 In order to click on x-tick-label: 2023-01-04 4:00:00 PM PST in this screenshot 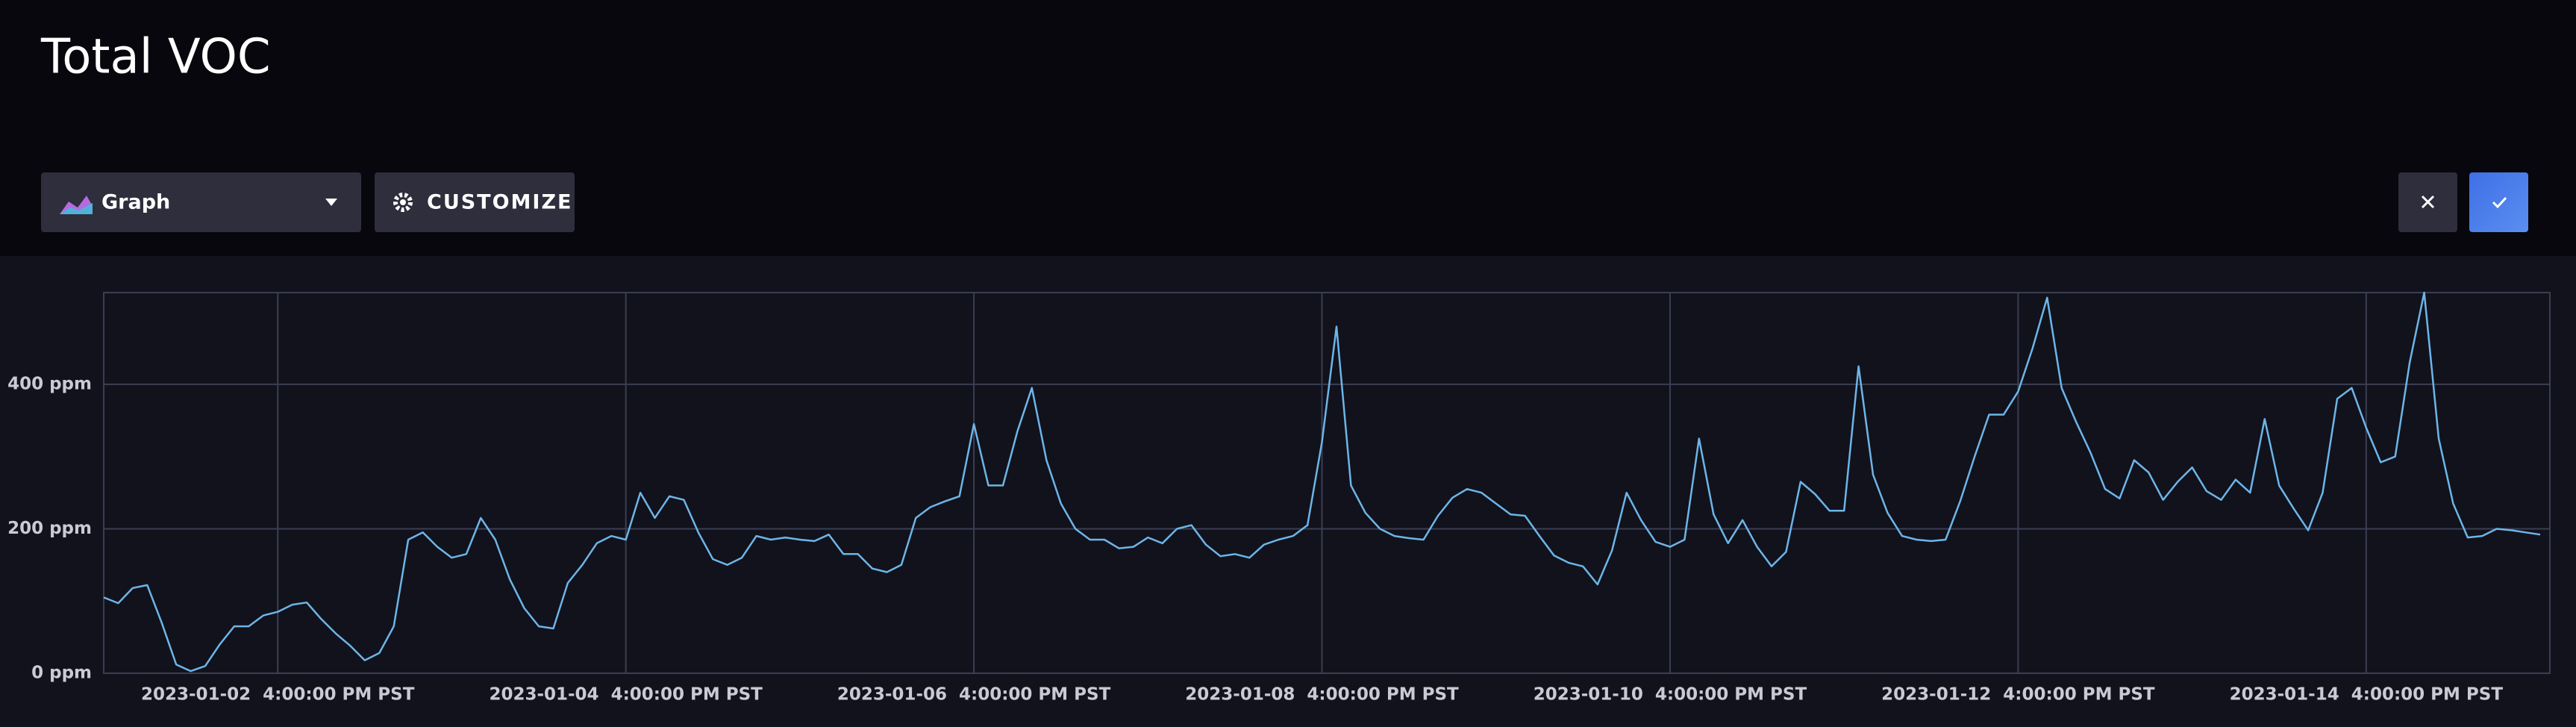, I will do `click(626, 695)`.